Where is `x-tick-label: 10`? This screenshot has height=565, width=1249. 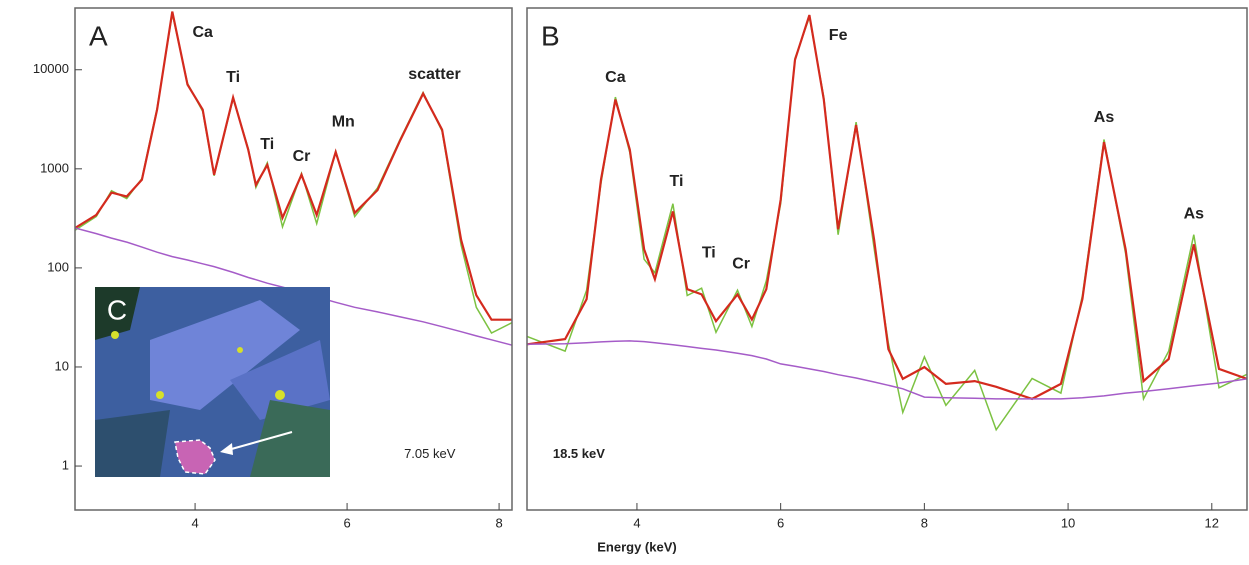 x-tick-label: 10 is located at coordinates (1068, 522).